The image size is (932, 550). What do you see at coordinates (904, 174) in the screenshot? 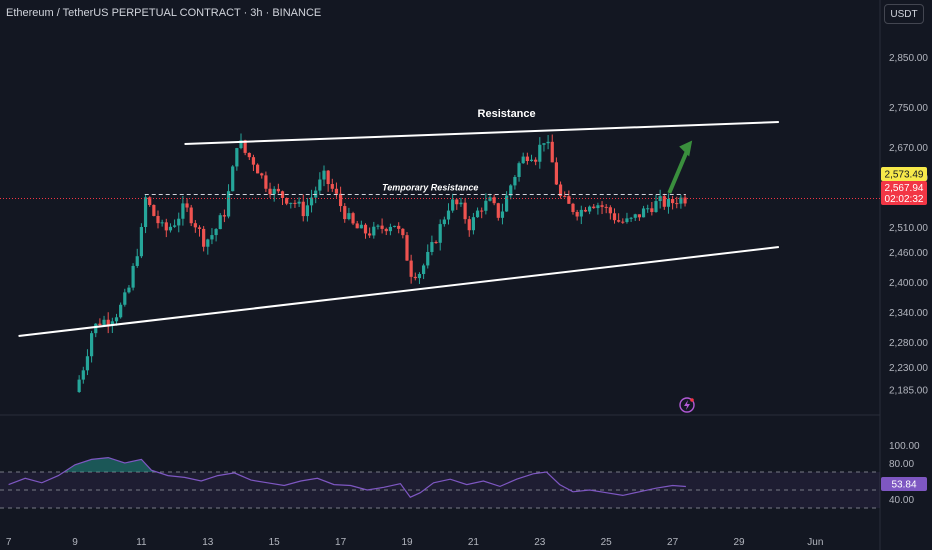
I see `last-price-badge` at bounding box center [904, 174].